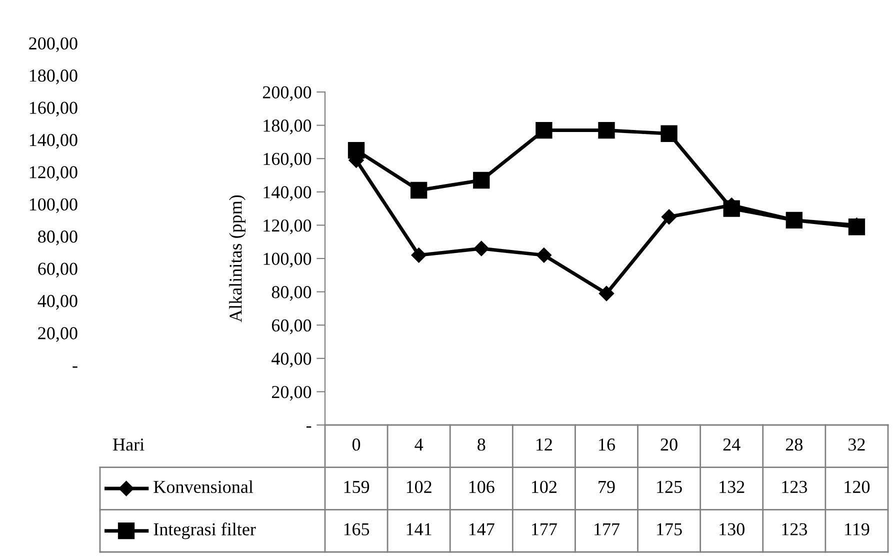  I want to click on data-label: 132, so click(732, 487).